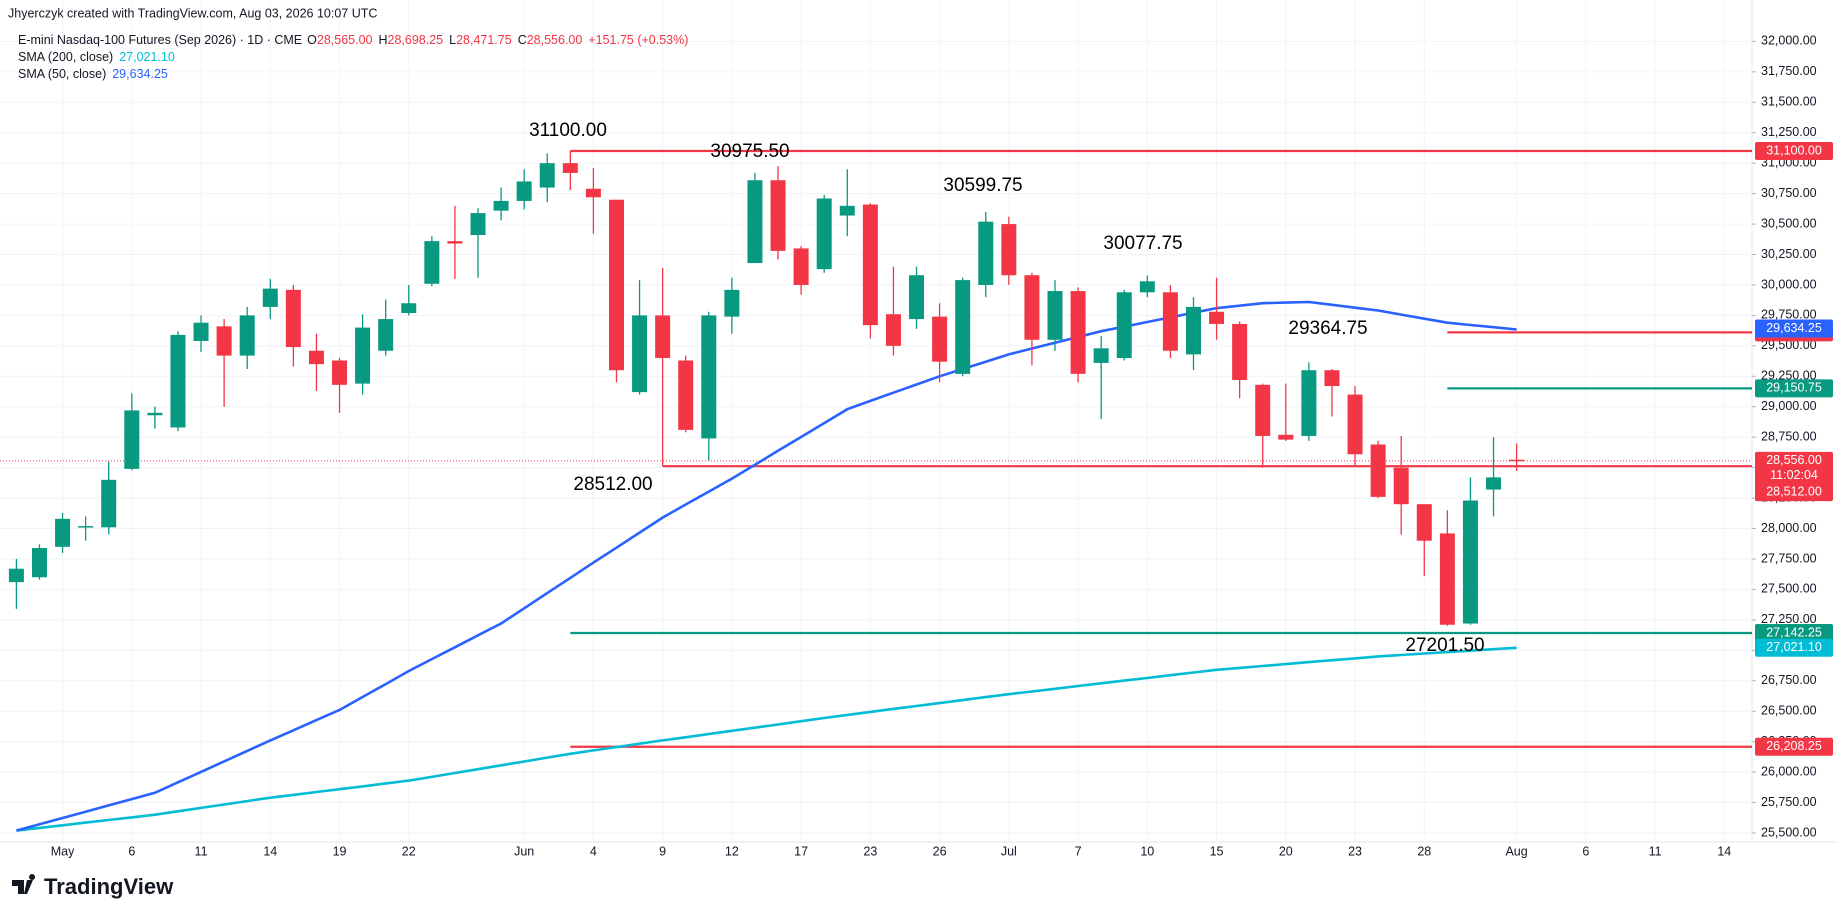 This screenshot has width=1835, height=917. What do you see at coordinates (345, 40) in the screenshot?
I see `ohlc-value: 28,565.00` at bounding box center [345, 40].